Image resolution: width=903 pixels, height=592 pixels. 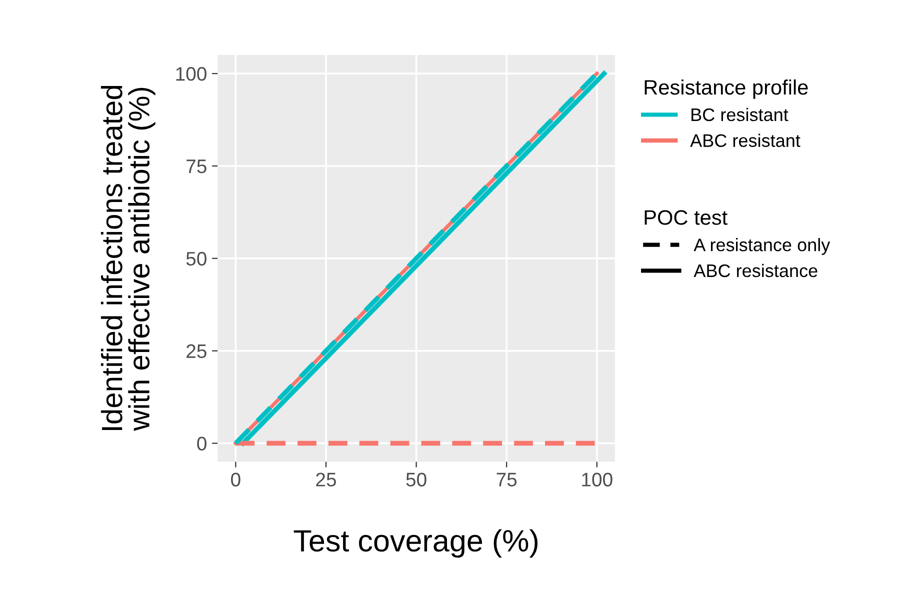 What do you see at coordinates (745, 141) in the screenshot?
I see `legend-label: ABC resistant` at bounding box center [745, 141].